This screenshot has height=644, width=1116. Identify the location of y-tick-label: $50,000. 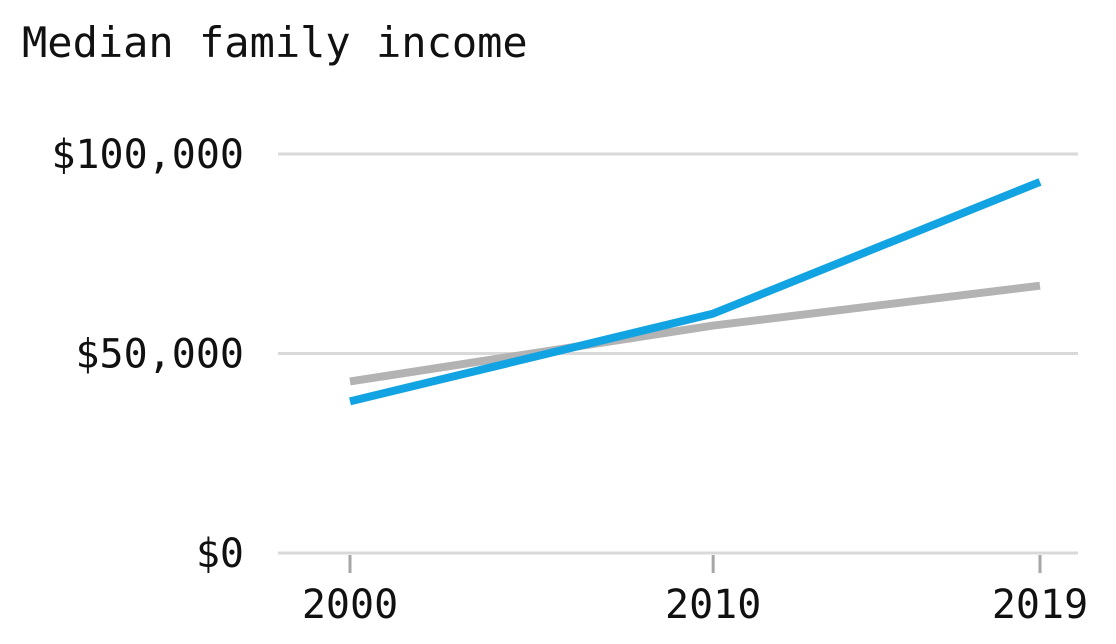
(159, 355).